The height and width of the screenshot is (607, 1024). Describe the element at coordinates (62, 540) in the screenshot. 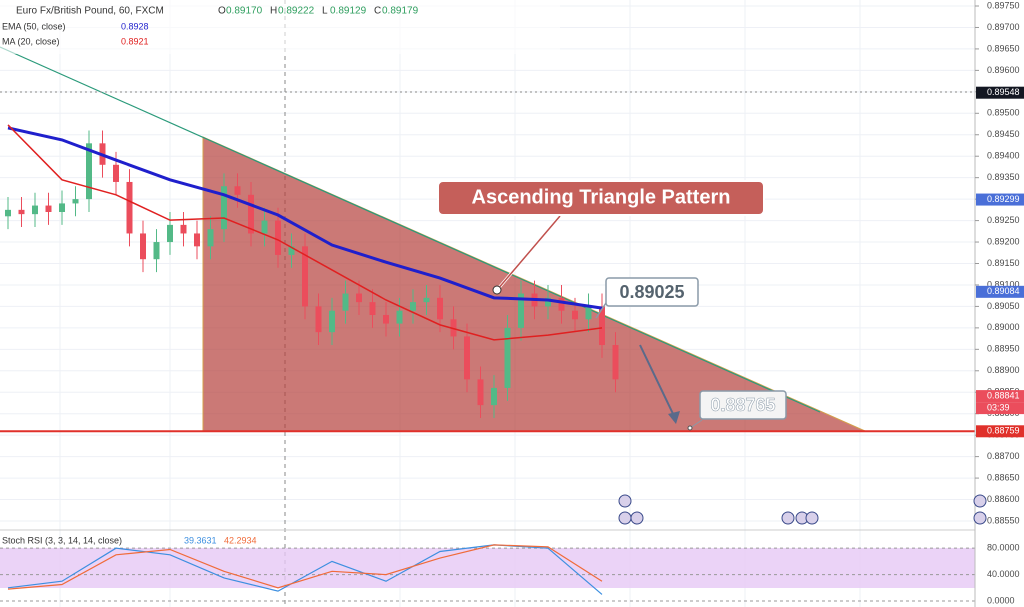

I see `indicator-name: Stoch RSI (3, 3, 14, 14, close)` at that location.